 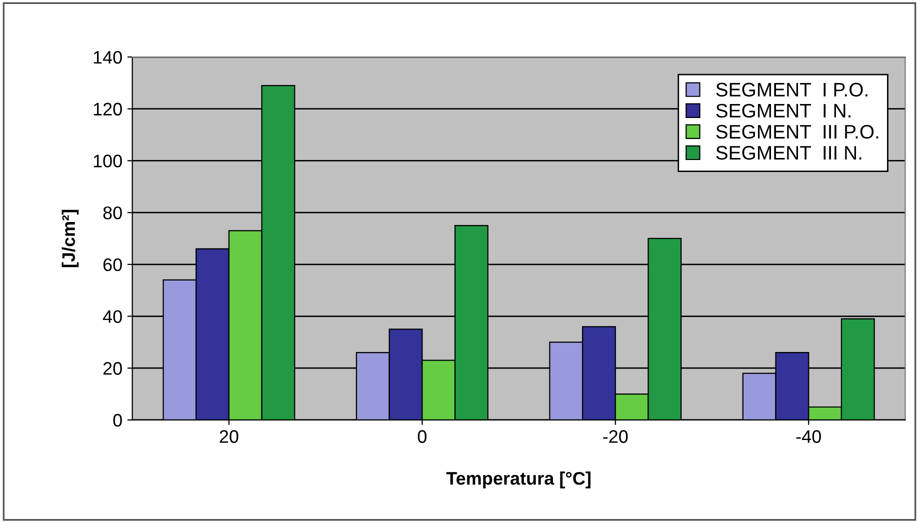 I want to click on x-tick-label: -20, so click(x=615, y=436).